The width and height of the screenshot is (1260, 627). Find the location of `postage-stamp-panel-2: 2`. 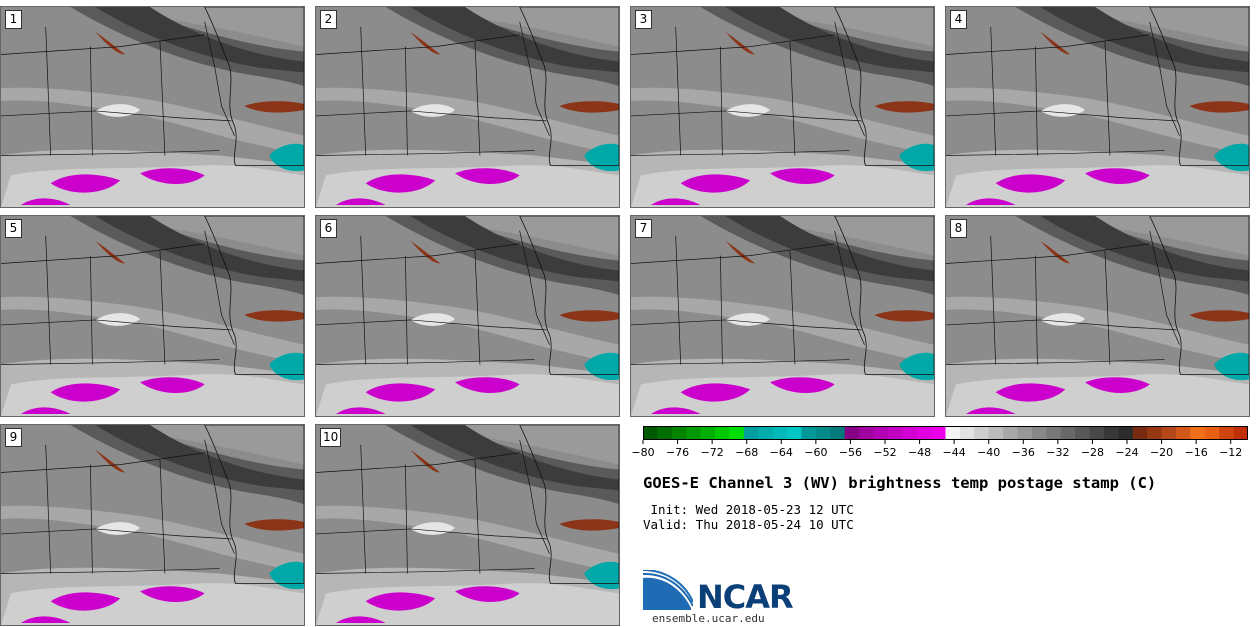

postage-stamp-panel-2: 2 is located at coordinates (467, 107).